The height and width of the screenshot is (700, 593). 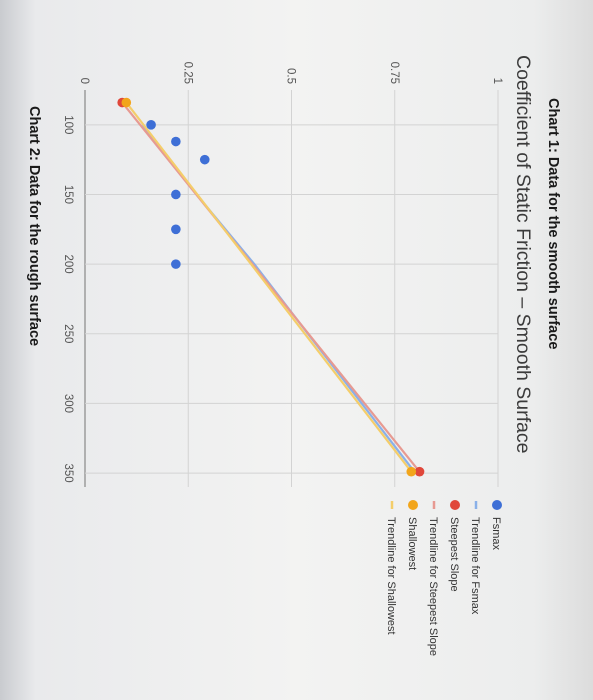 What do you see at coordinates (394, 73) in the screenshot?
I see `y-tick-label: 0.75` at bounding box center [394, 73].